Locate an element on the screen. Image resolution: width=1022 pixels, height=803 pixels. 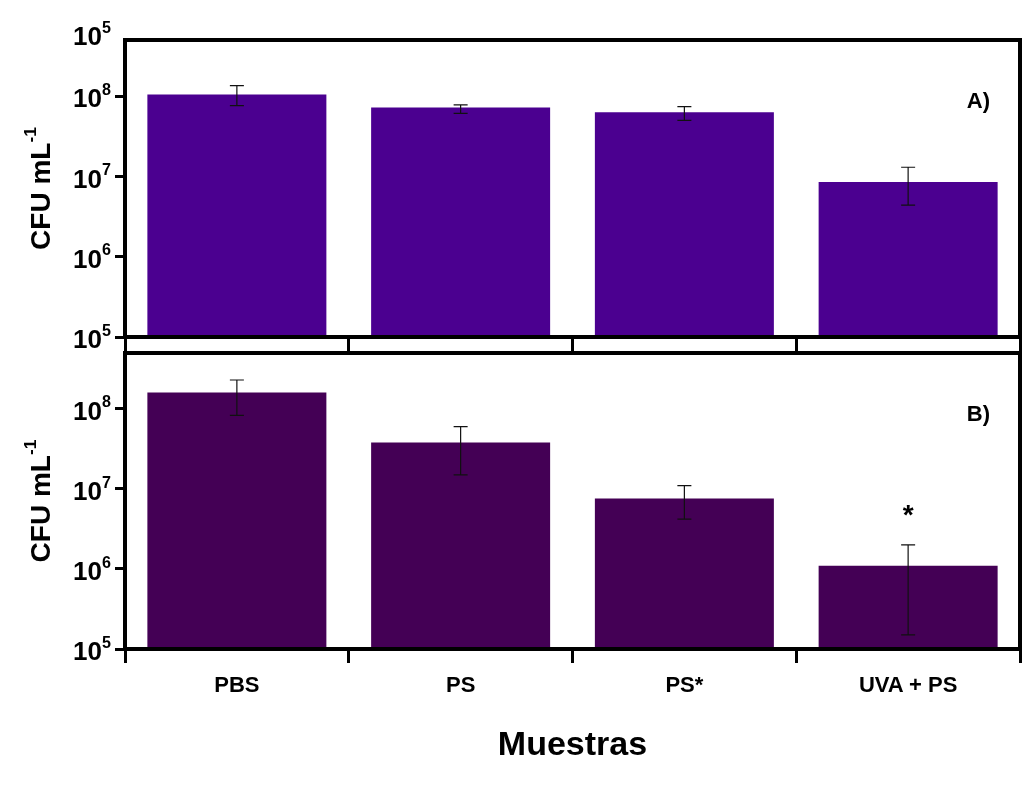
x-axis-title: Muestras is located at coordinates (572, 743).